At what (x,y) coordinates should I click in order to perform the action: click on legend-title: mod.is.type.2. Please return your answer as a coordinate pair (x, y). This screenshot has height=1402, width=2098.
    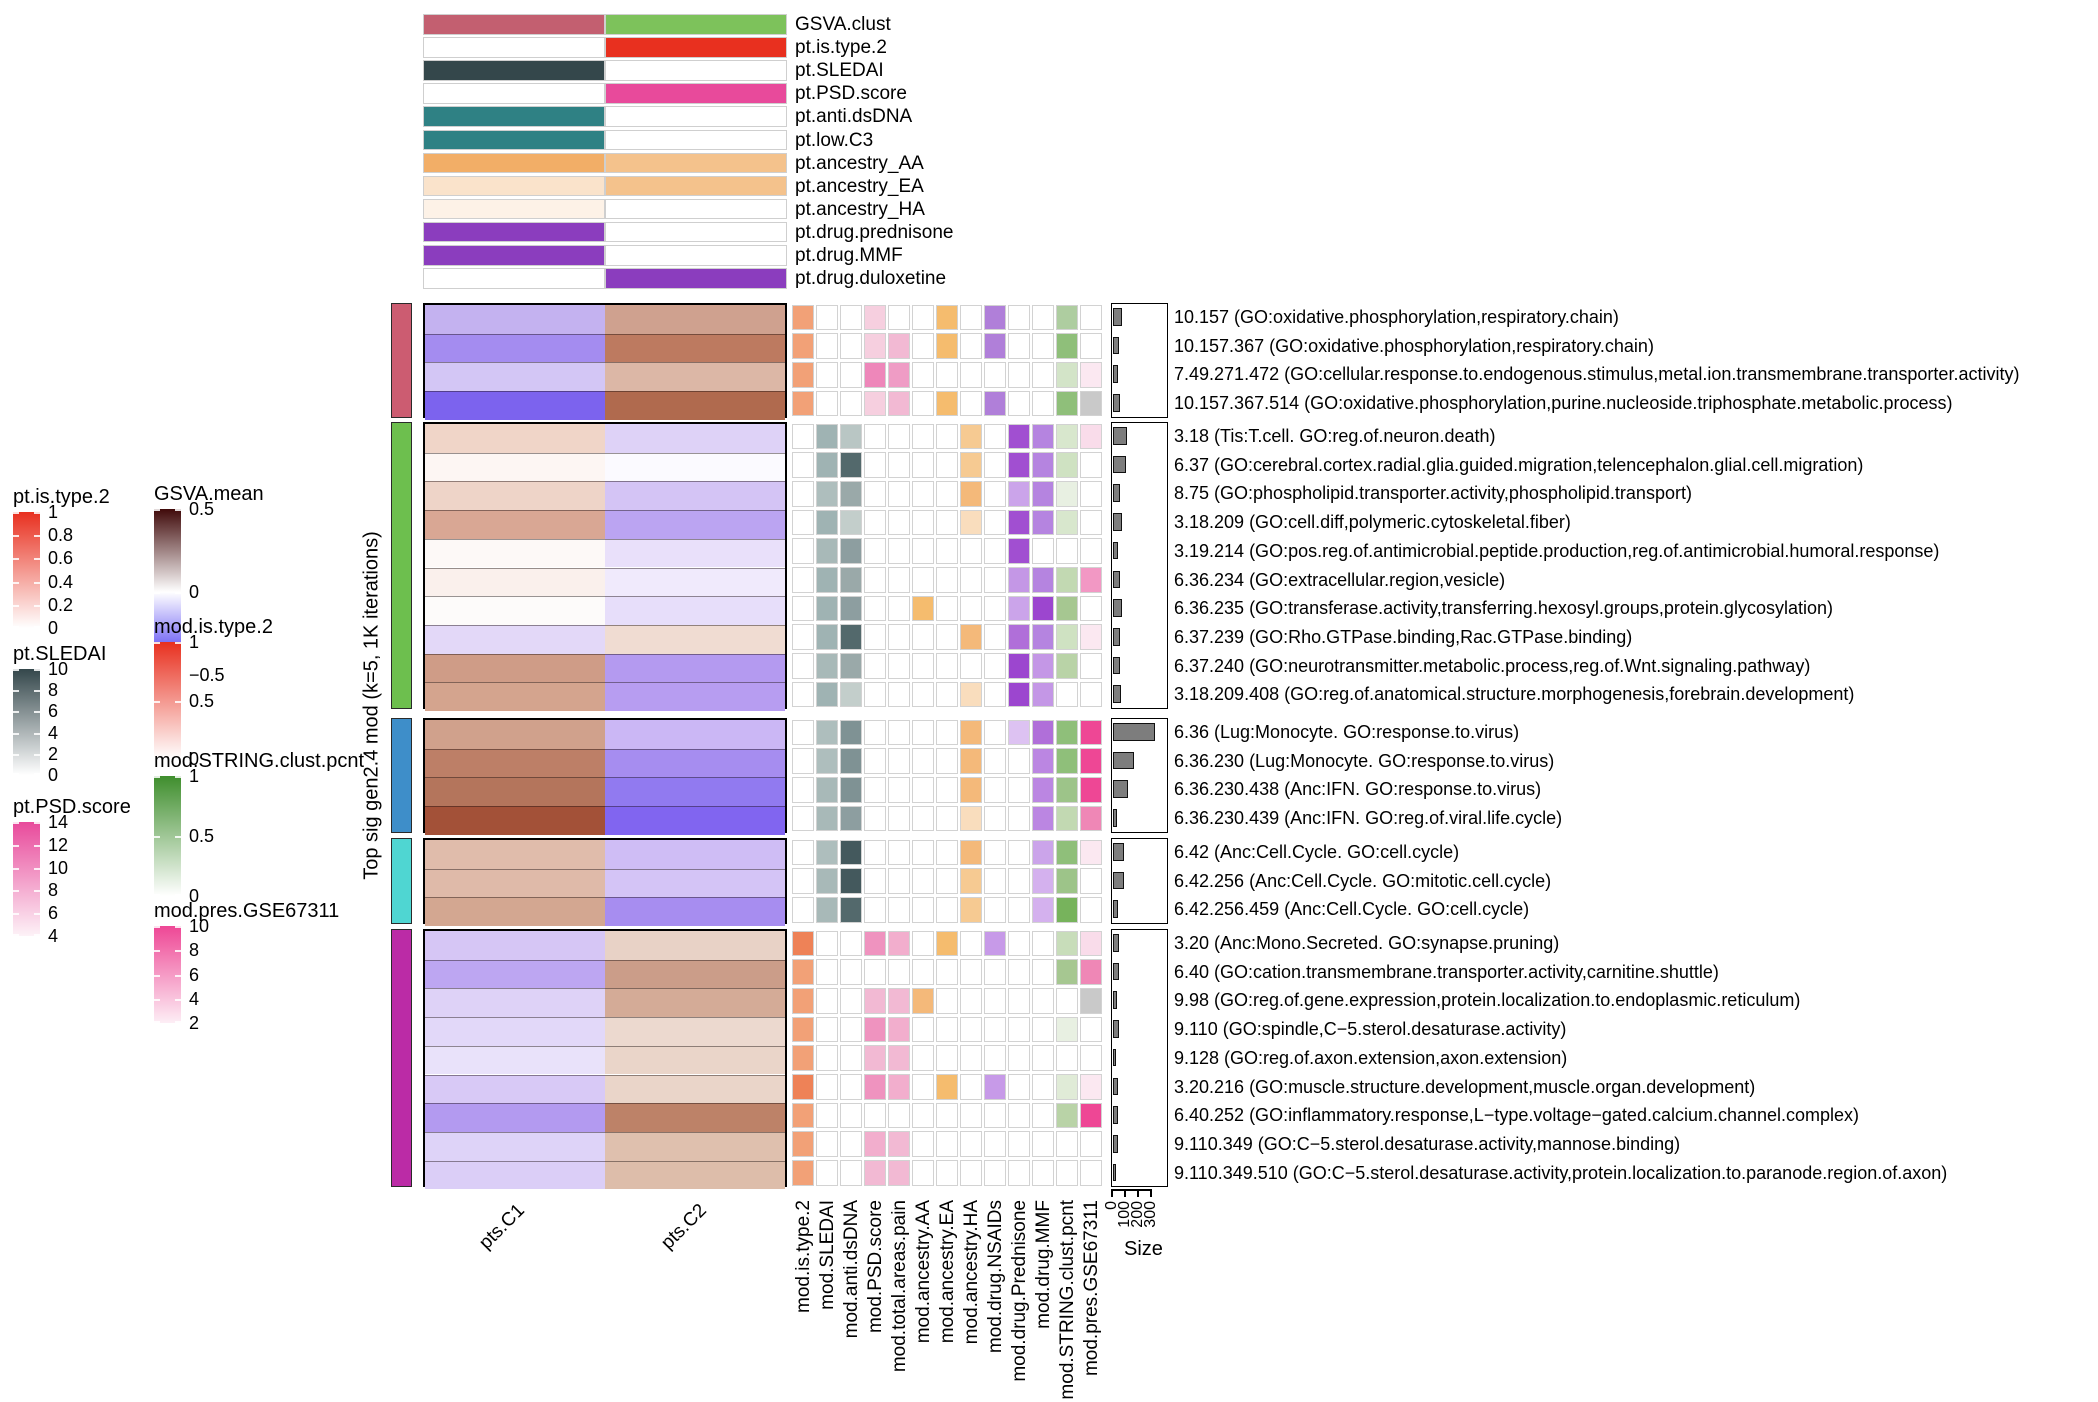
    Looking at the image, I should click on (213, 627).